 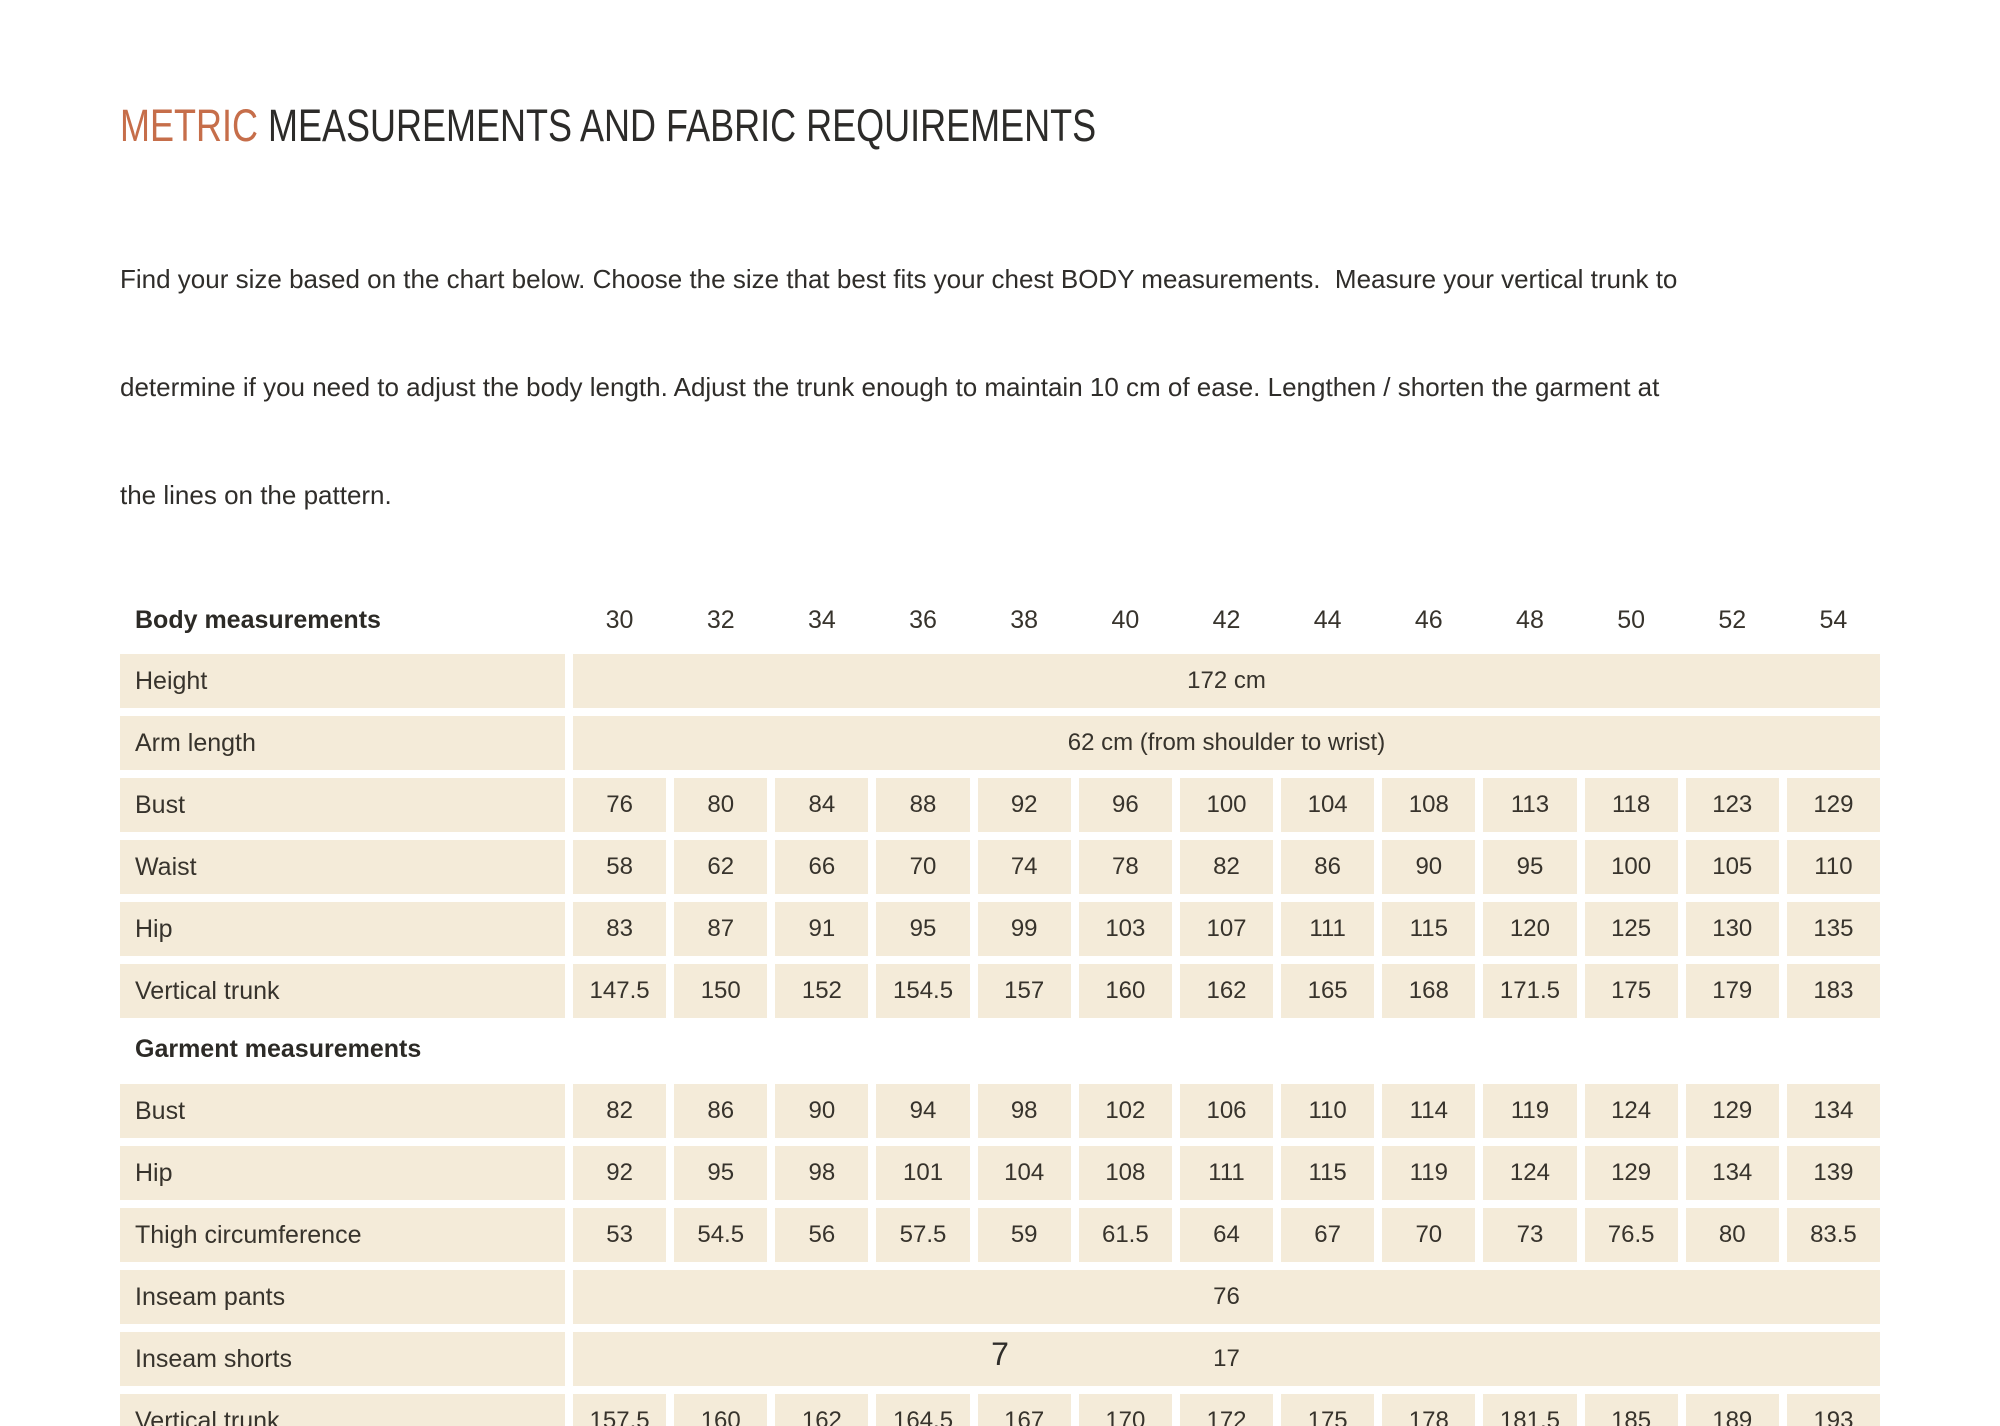 What do you see at coordinates (1732, 1235) in the screenshot?
I see `cell-value: 80` at bounding box center [1732, 1235].